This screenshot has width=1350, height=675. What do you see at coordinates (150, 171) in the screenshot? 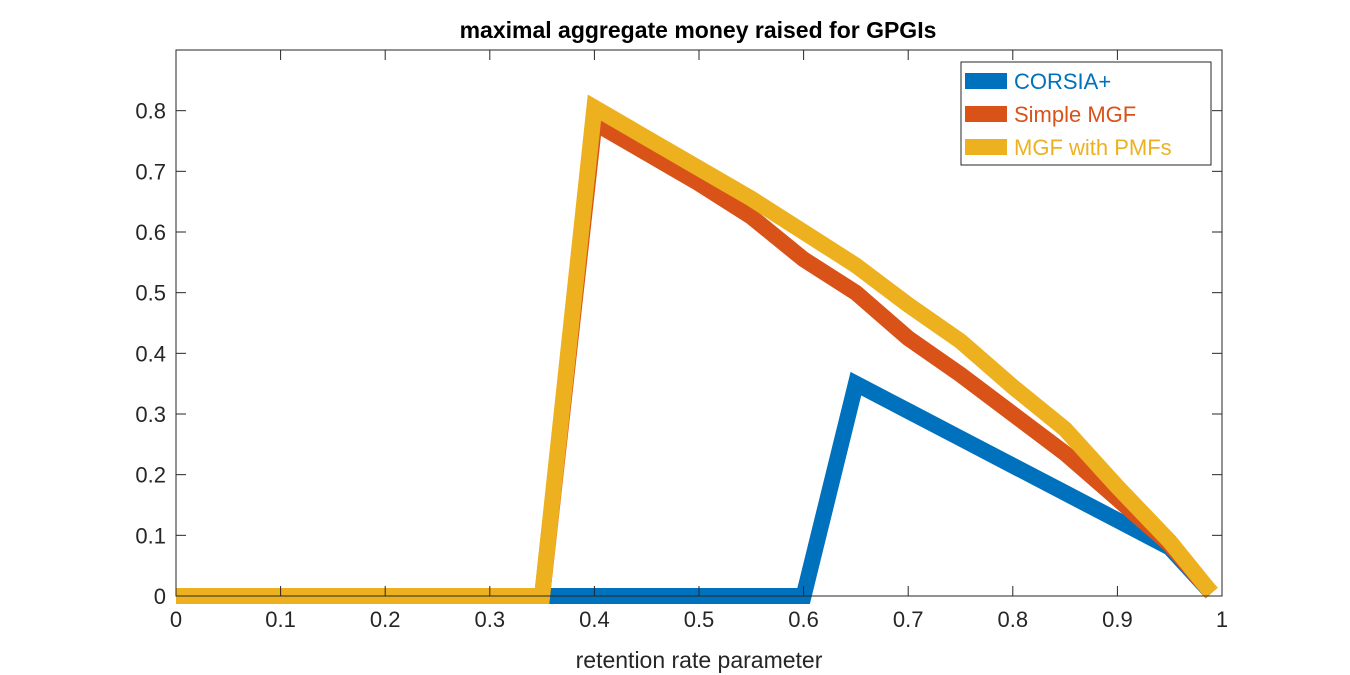
I see `y-tick-label: 0.7` at bounding box center [150, 171].